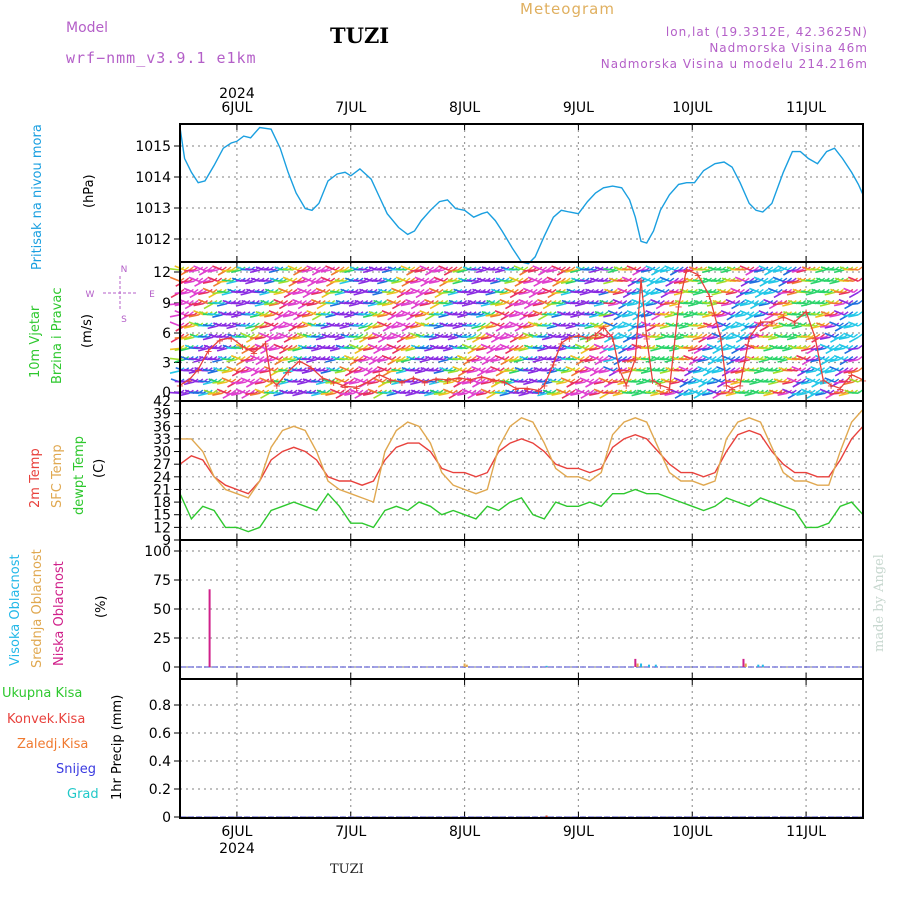  What do you see at coordinates (101, 607) in the screenshot?
I see `cloud-unit: (%)` at bounding box center [101, 607].